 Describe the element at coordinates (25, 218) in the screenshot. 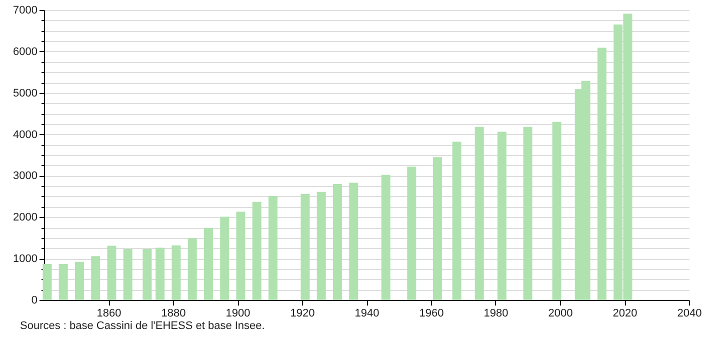

I see `y-tick-label: 2000` at that location.